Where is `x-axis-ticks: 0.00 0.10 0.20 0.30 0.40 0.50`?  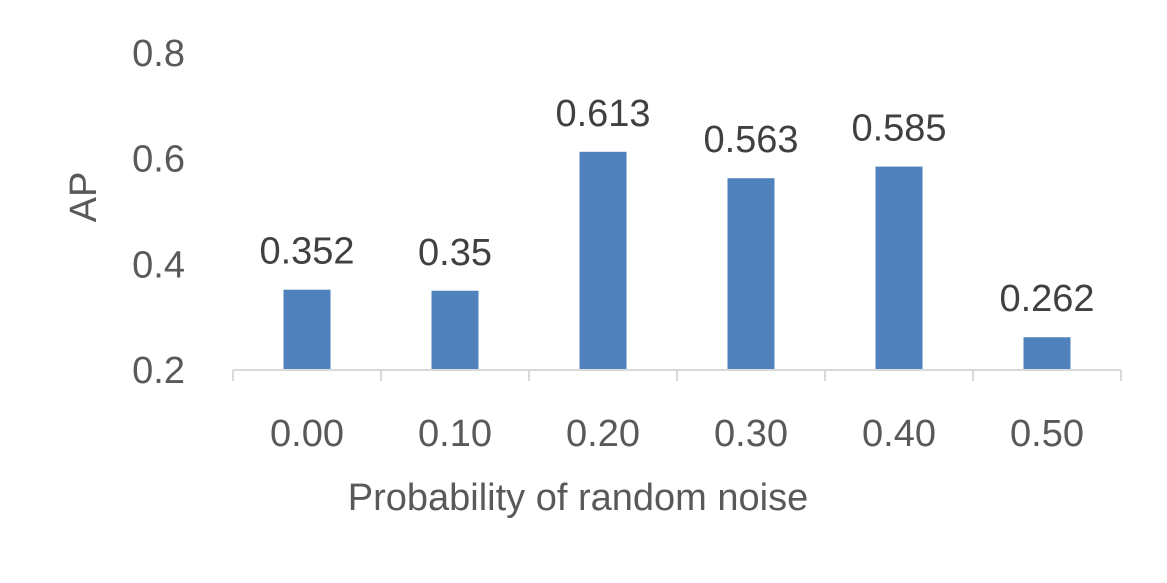
x-axis-ticks: 0.00 0.10 0.20 0.30 0.40 0.50 is located at coordinates (677, 434).